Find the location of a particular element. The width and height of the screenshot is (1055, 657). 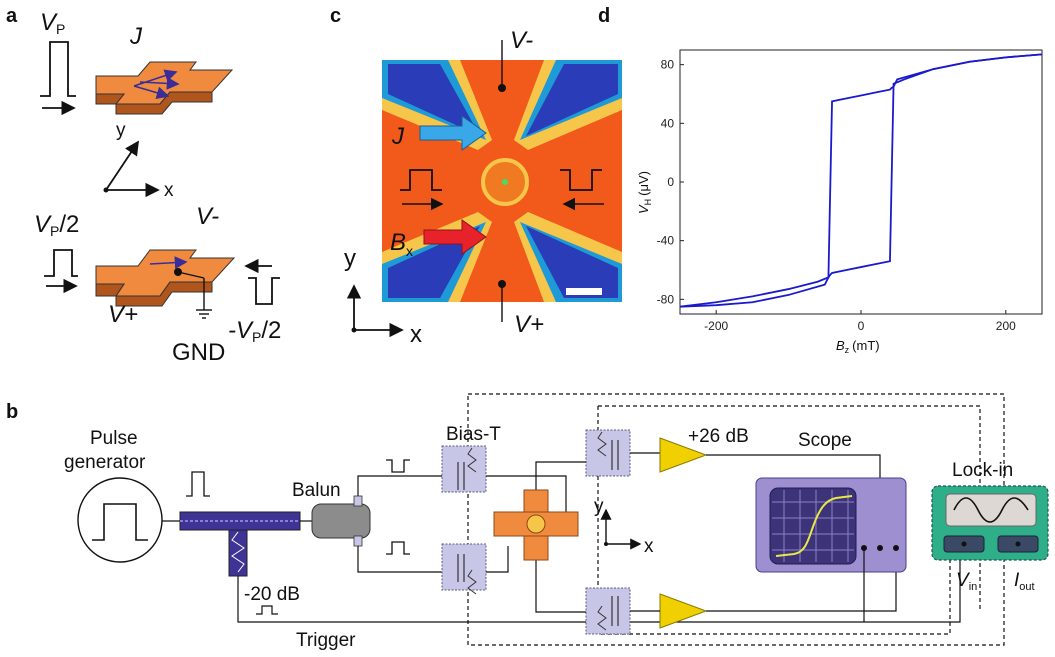

bias-t-label: Bias-T is located at coordinates (473, 434).